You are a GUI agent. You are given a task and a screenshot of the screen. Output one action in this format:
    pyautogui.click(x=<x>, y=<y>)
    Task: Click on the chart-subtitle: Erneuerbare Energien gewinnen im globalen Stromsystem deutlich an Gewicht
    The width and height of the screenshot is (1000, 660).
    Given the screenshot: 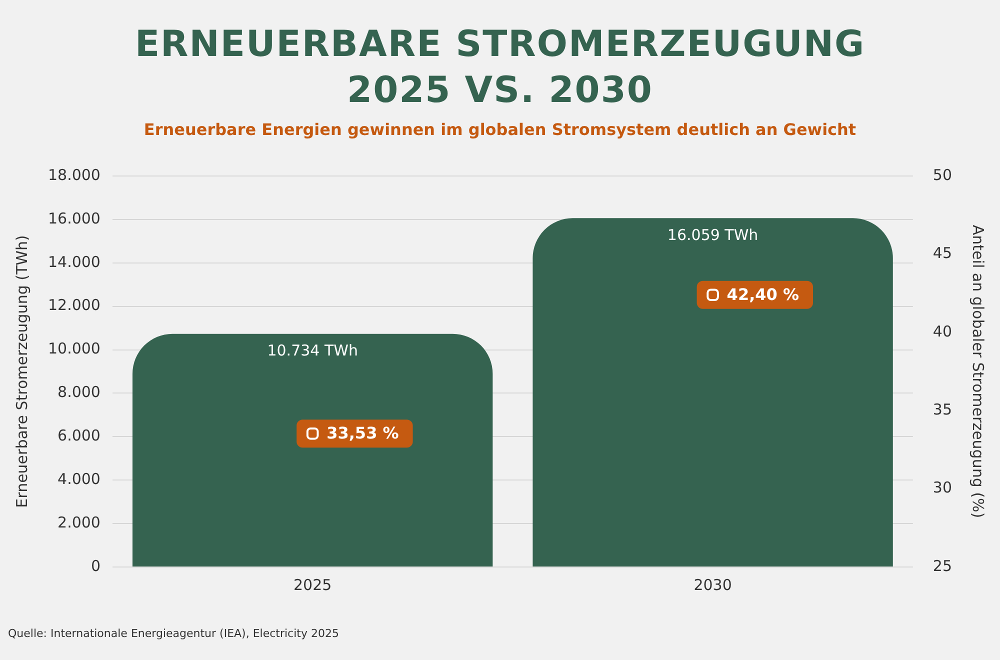 What is the action you would take?
    pyautogui.click(x=500, y=129)
    